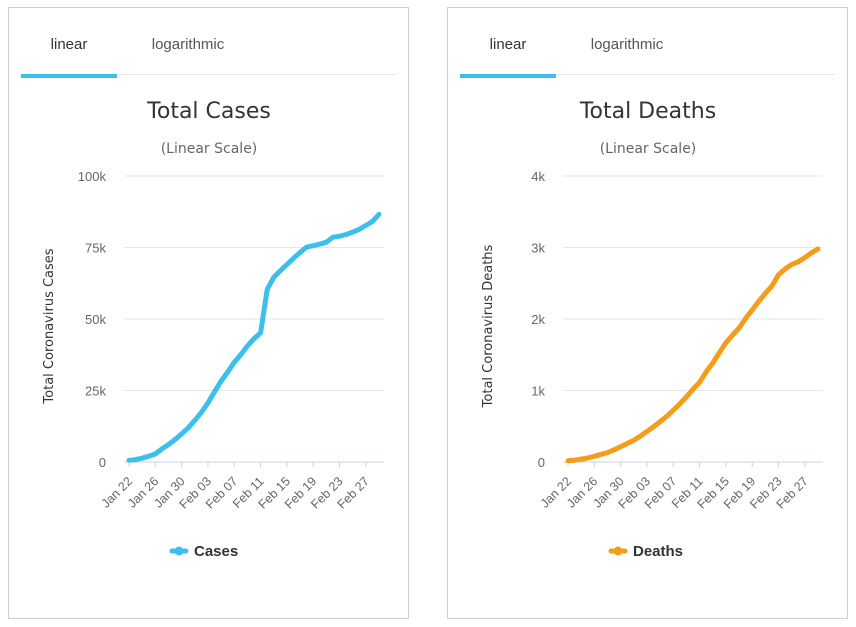 Image resolution: width=856 pixels, height=627 pixels. I want to click on y-tick-label: 100k, so click(92, 176).